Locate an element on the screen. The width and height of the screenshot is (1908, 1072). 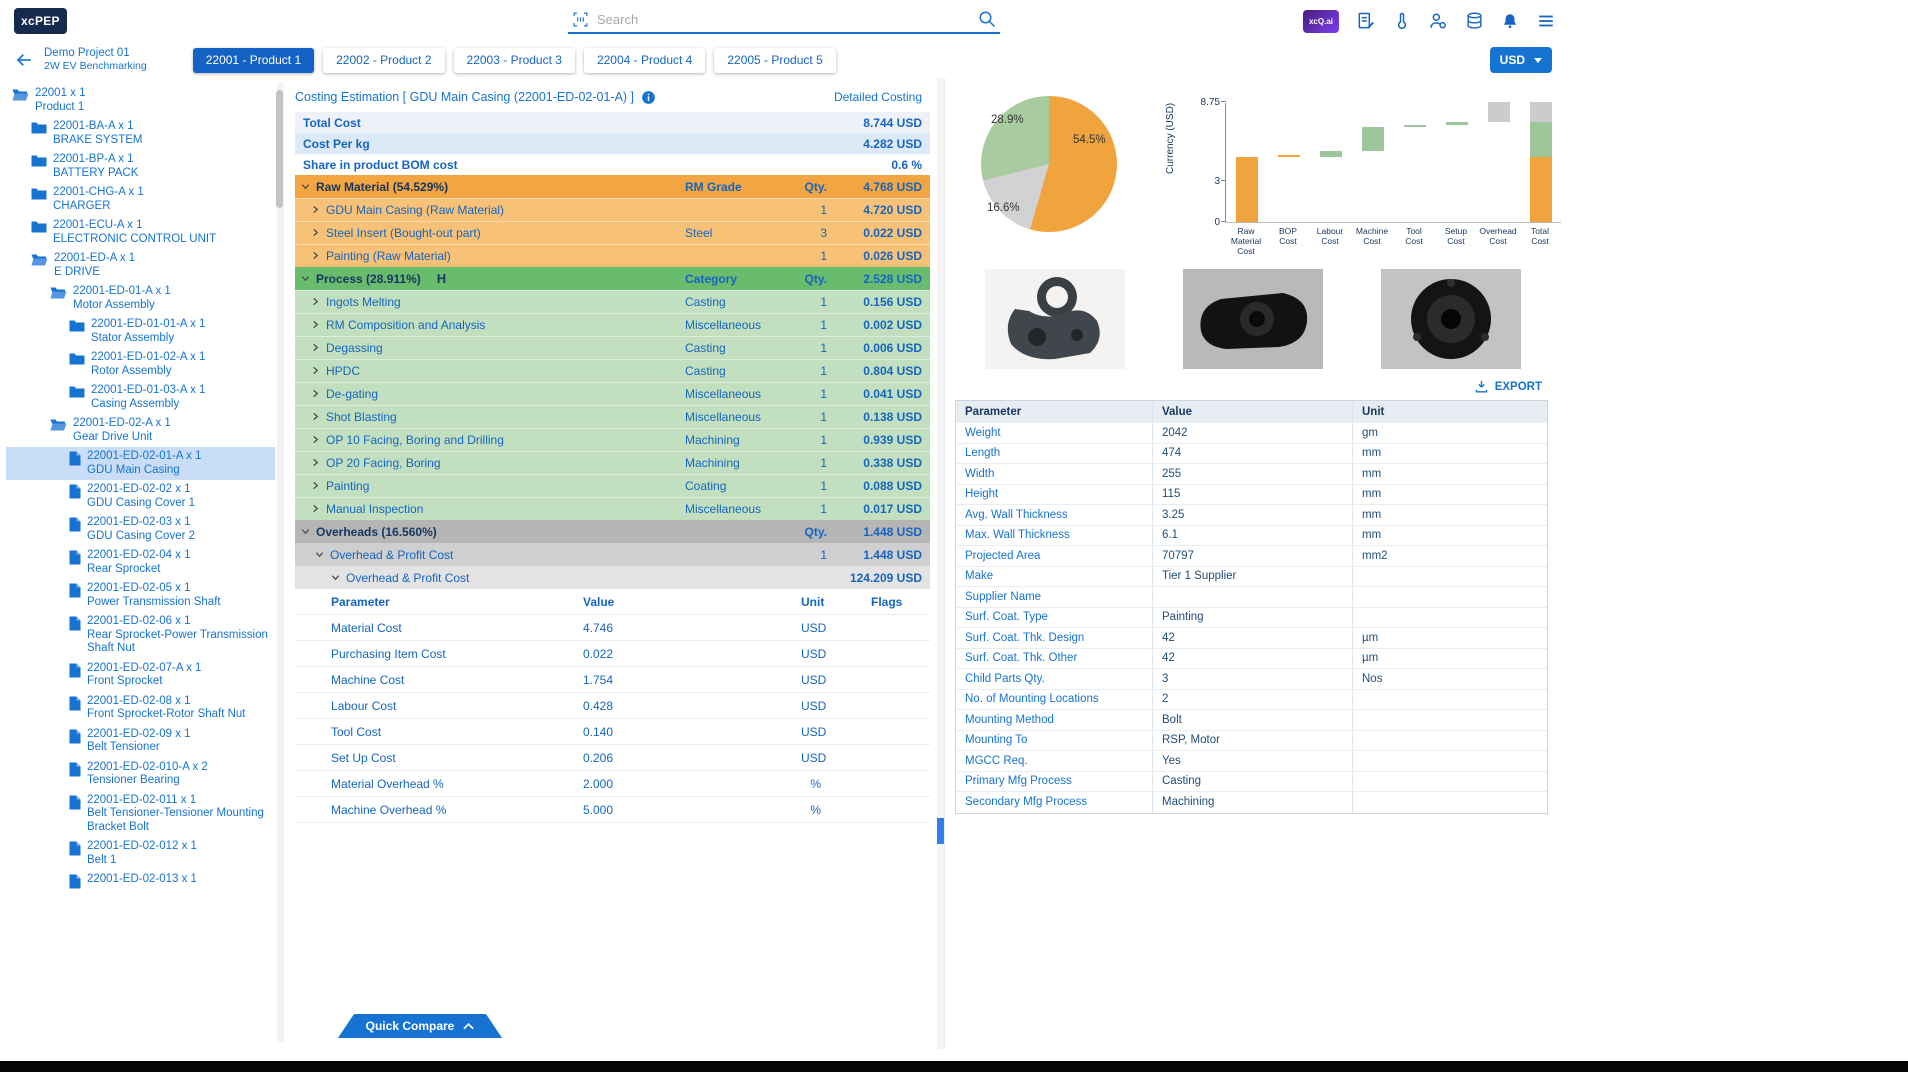
tree-item: 22001-ED-02-07-A x 1 Front Sprocket is located at coordinates (140, 675).